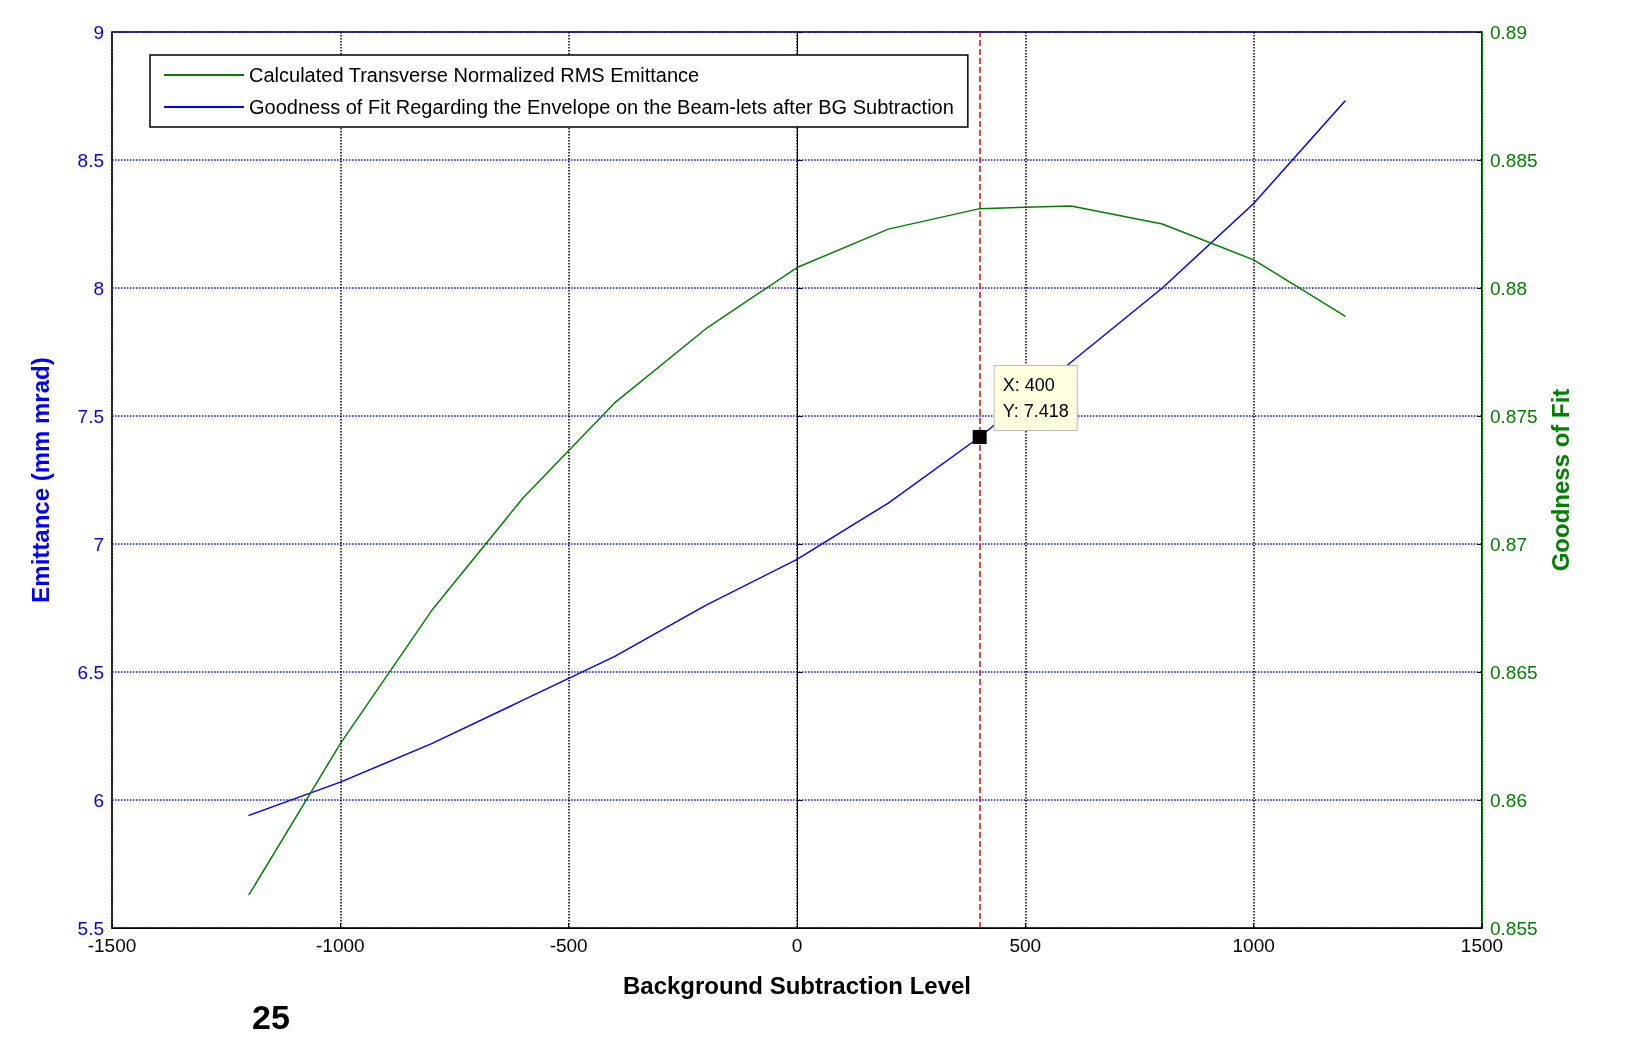 The height and width of the screenshot is (1040, 1637). I want to click on x-tick-label: 0, so click(797, 945).